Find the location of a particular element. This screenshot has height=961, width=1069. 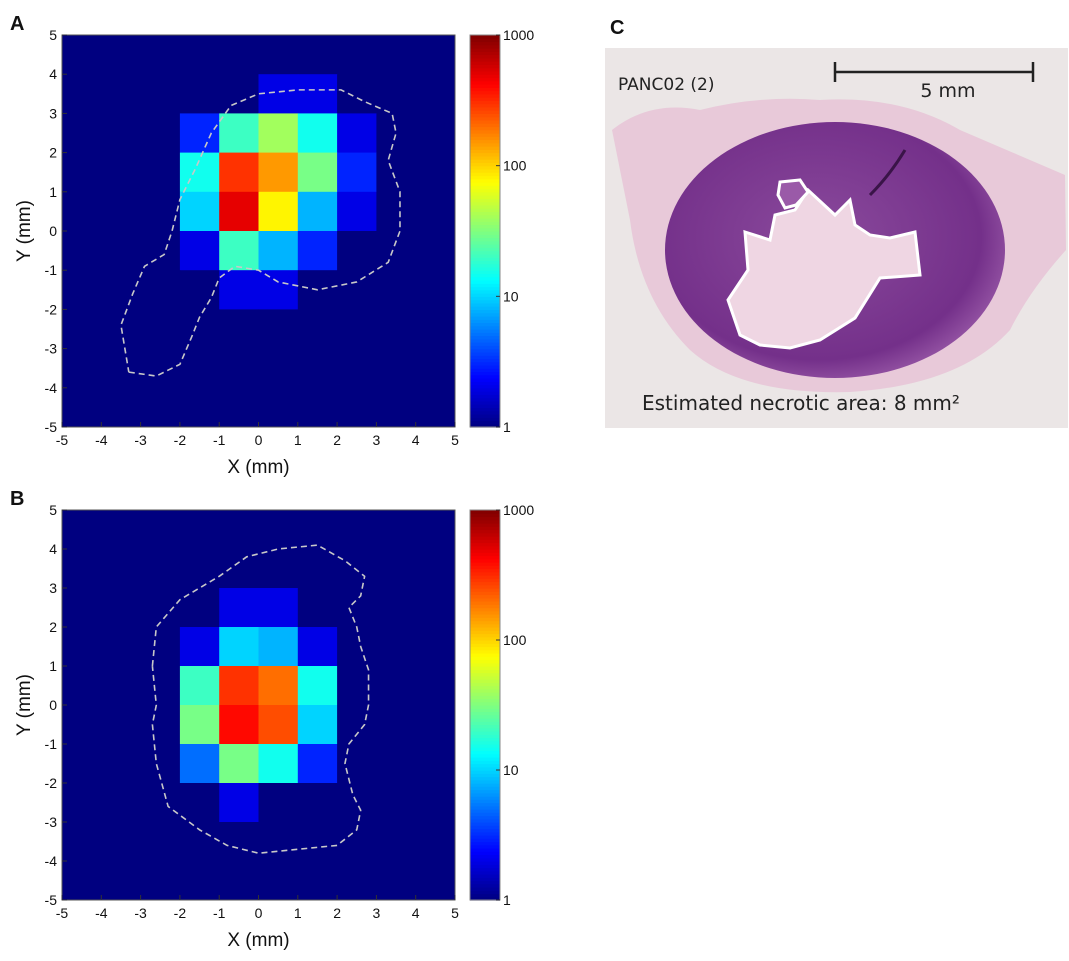

y-tick-label: -2 is located at coordinates (51, 783).